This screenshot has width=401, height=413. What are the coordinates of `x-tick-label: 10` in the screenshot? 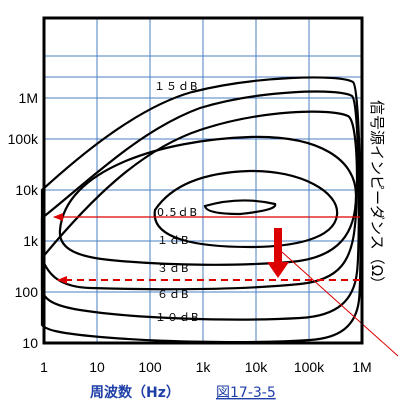 It's located at (97, 367).